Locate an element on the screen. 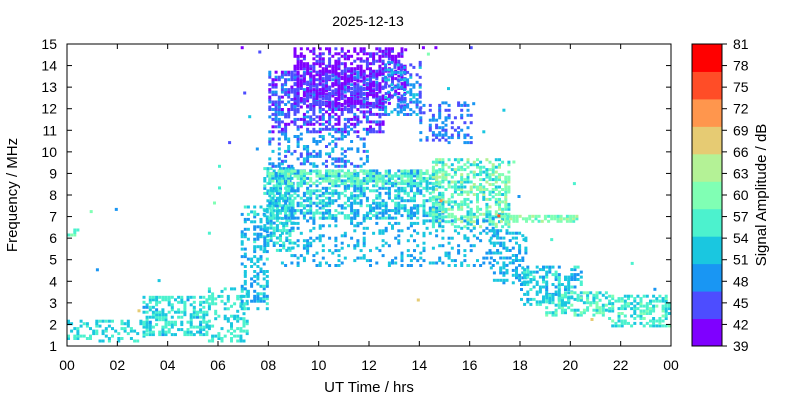  y-tick-label: 1 is located at coordinates (53, 346).